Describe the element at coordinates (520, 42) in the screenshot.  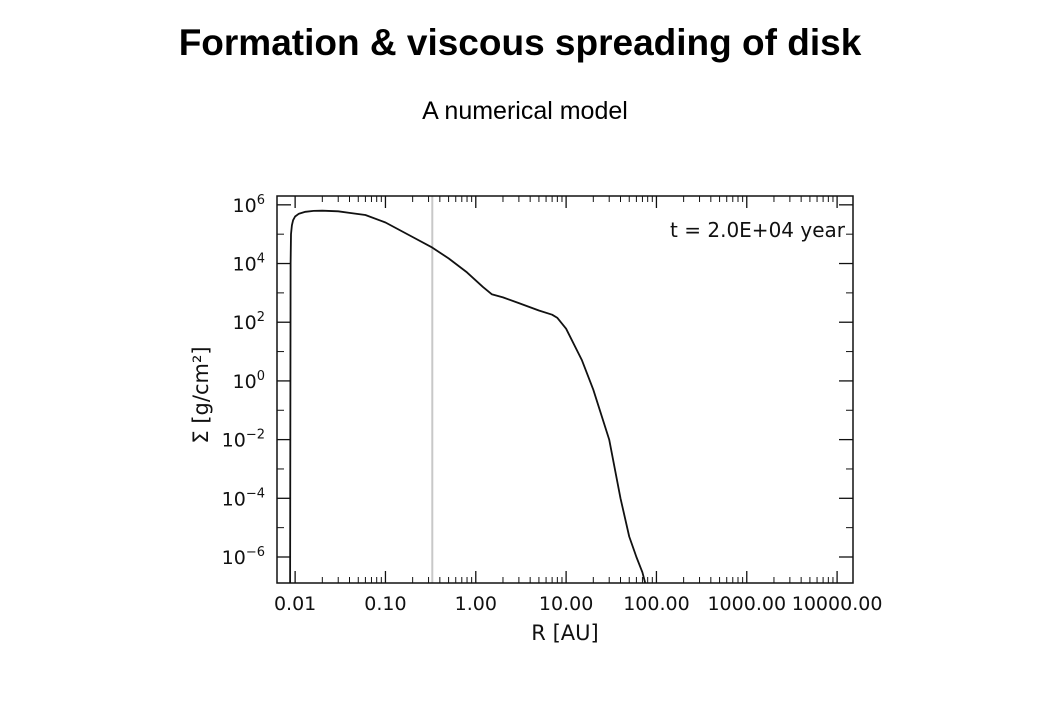
I see `slide-title: Formation & viscous spreading of disk` at that location.